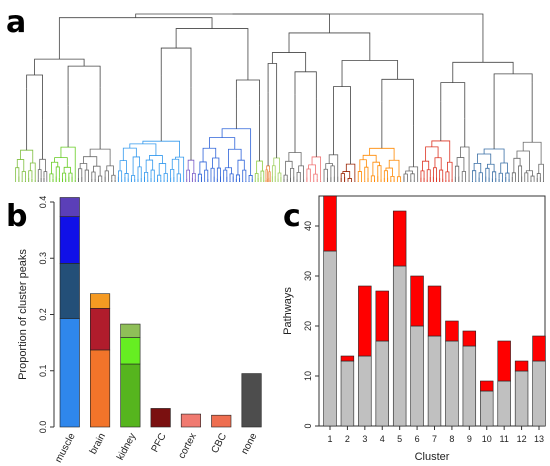 This screenshot has width=550, height=466. I want to click on x-tick-label: 8, so click(451, 439).